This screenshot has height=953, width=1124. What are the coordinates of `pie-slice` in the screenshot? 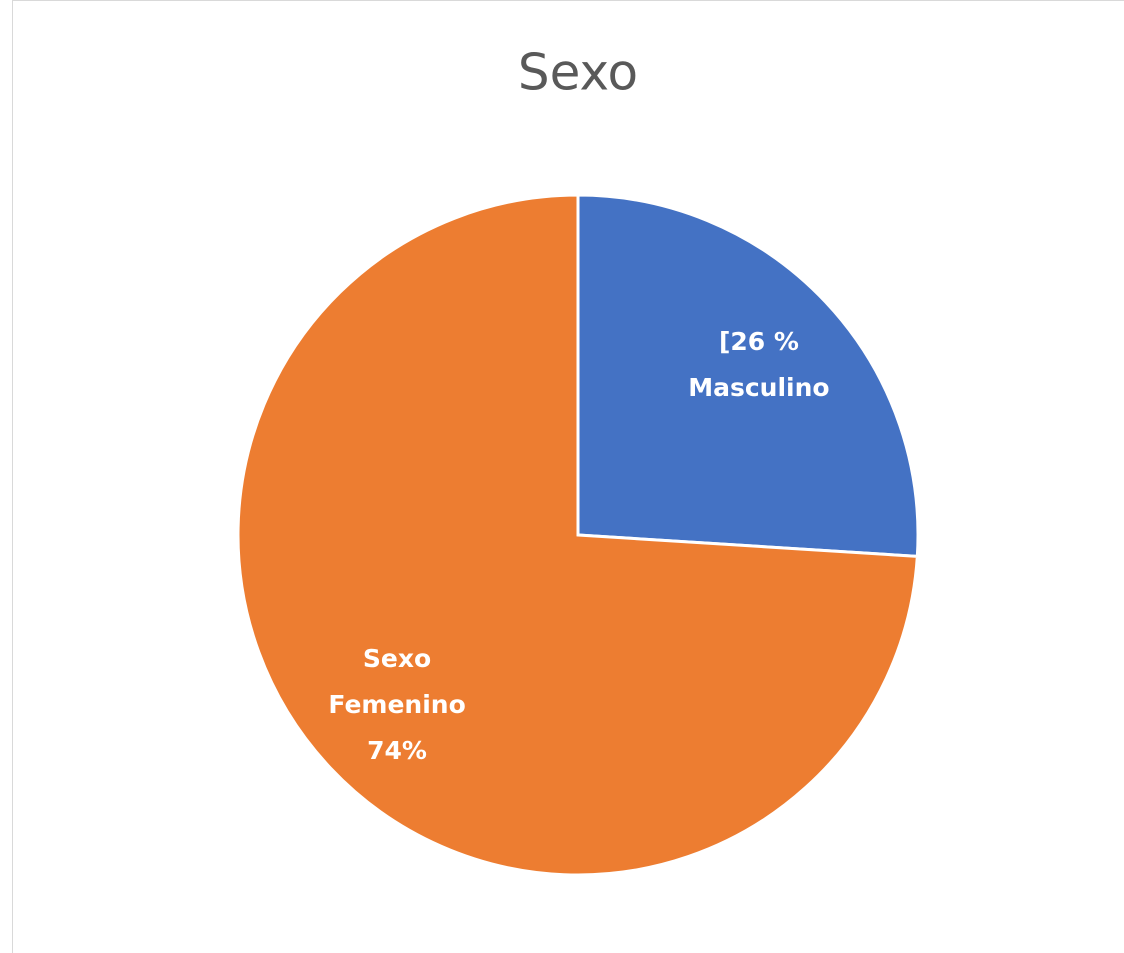 It's located at (748, 375).